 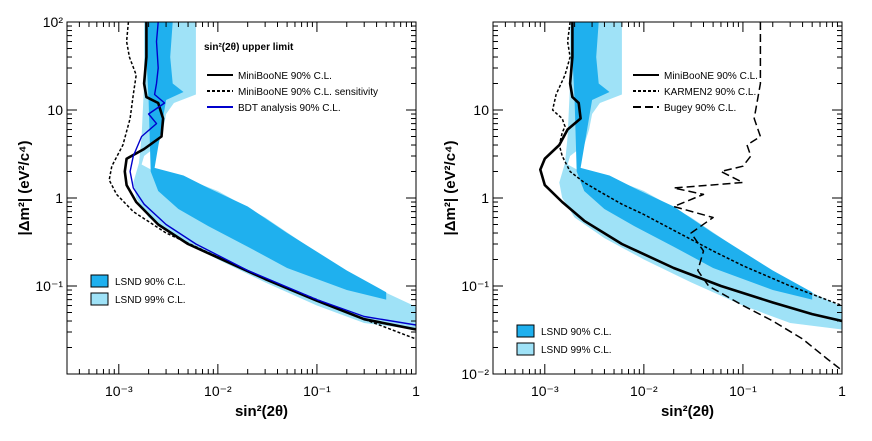 What do you see at coordinates (475, 374) in the screenshot?
I see `y-tick-label: 10⁻²` at bounding box center [475, 374].